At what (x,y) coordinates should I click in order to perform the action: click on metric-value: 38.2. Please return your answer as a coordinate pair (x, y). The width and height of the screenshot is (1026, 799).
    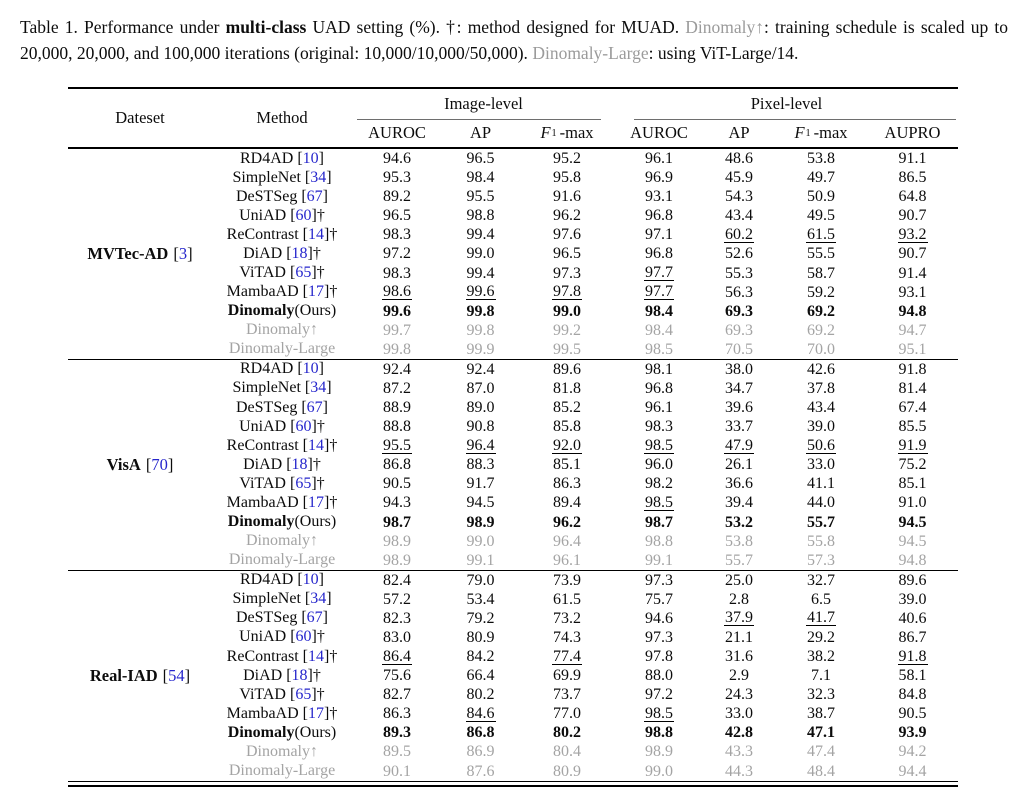
    Looking at the image, I should click on (821, 657).